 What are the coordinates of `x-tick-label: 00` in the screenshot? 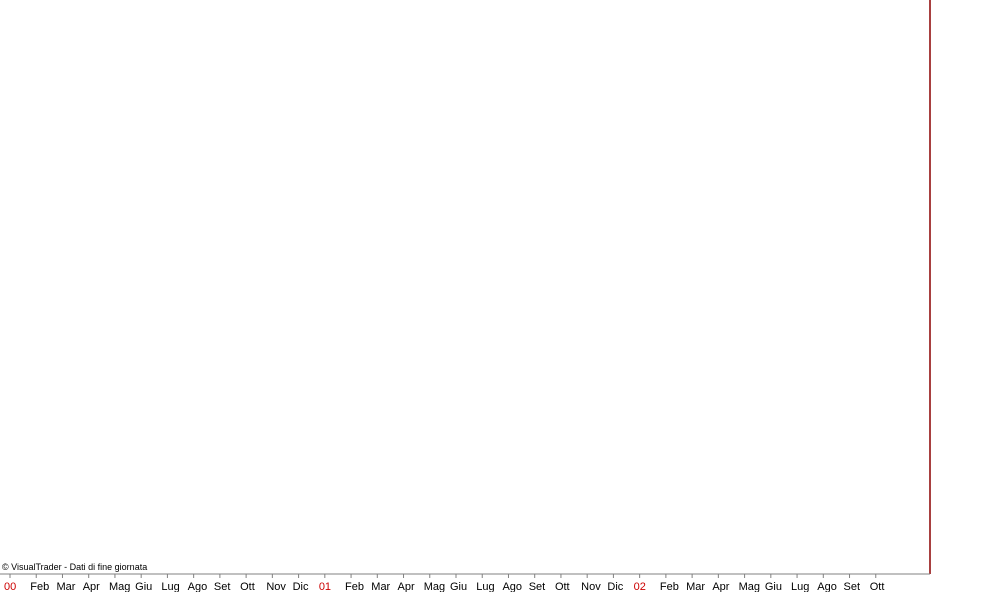 It's located at (10, 586).